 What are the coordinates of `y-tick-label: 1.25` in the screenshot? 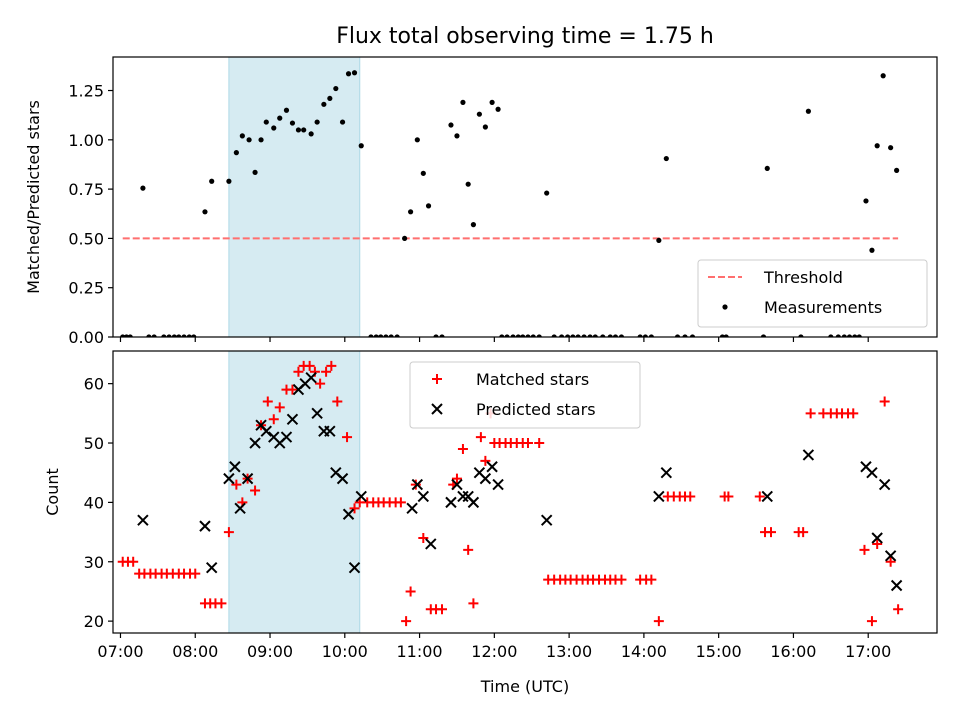 It's located at (86, 91).